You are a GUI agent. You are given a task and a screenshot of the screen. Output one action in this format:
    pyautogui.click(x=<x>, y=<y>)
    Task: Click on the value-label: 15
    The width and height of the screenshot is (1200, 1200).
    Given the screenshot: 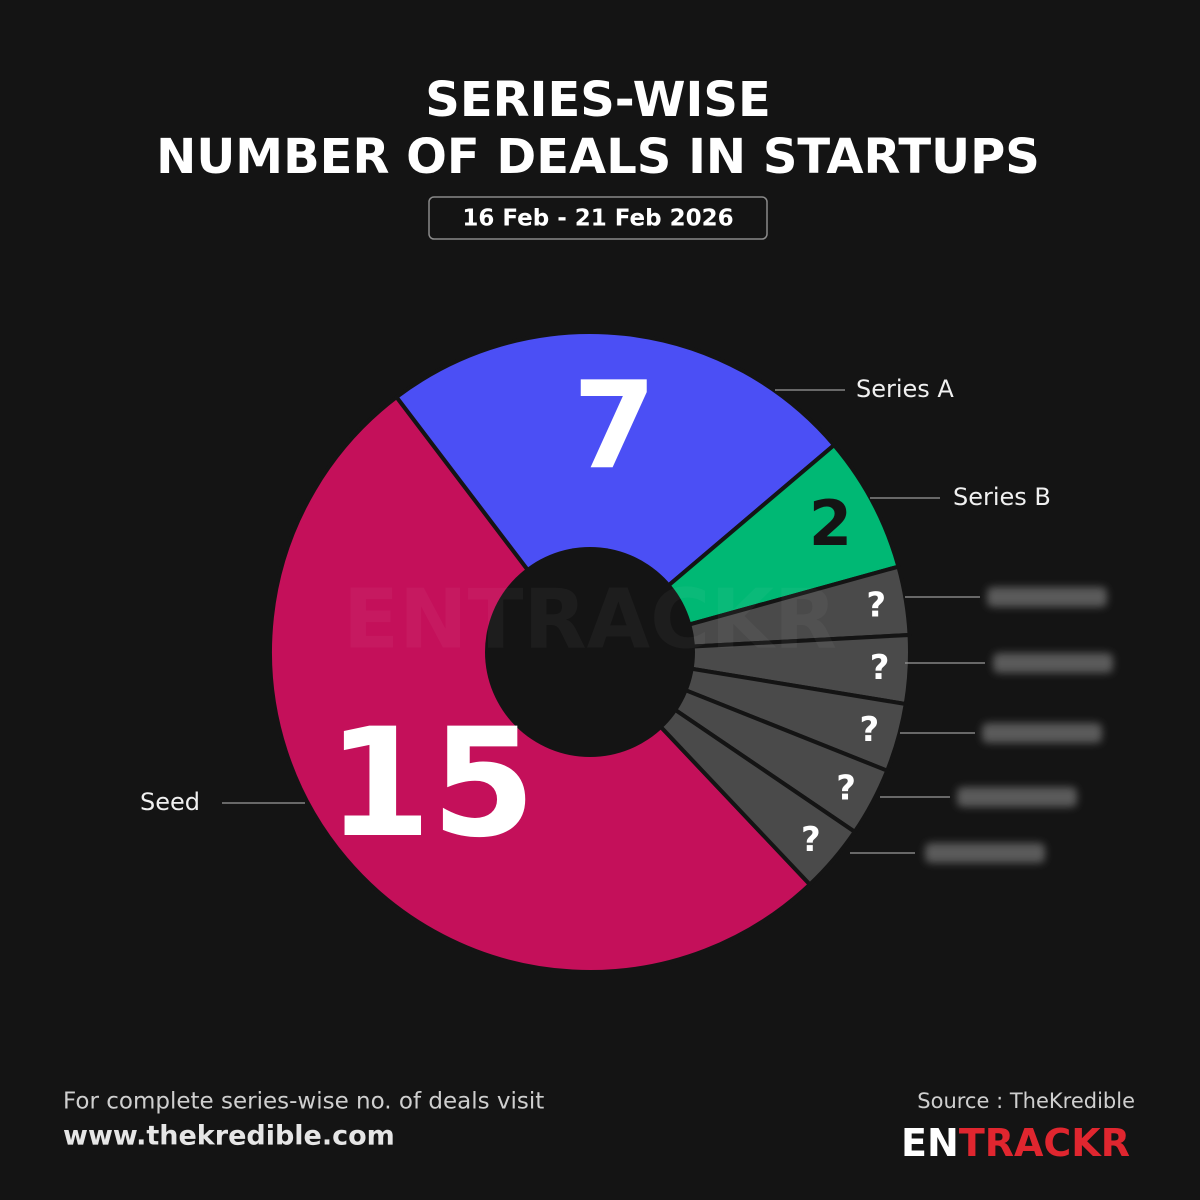 What is the action you would take?
    pyautogui.click(x=431, y=784)
    